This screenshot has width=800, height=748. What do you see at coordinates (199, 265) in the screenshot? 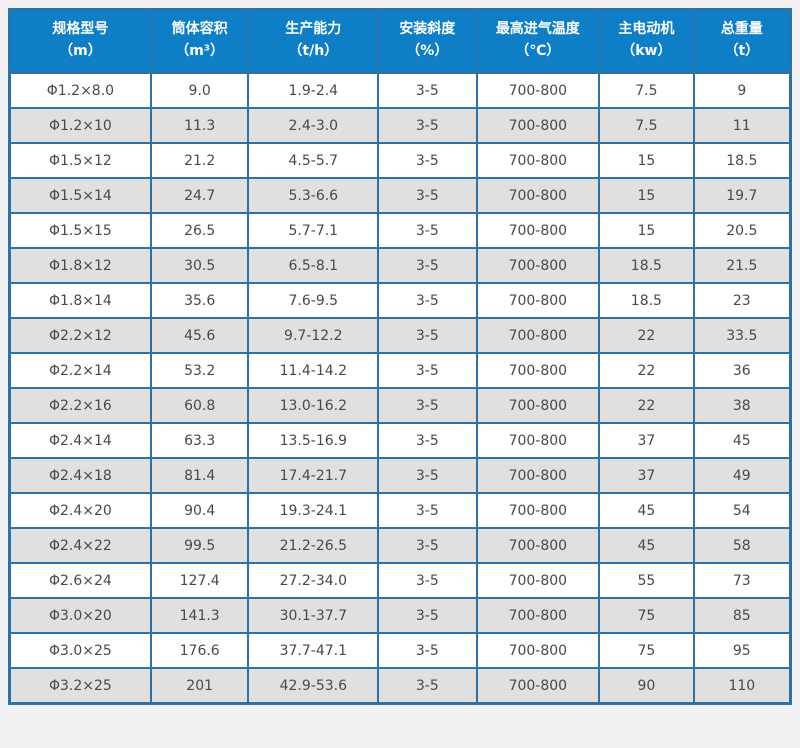
I see `table-cell: 30.5` at bounding box center [199, 265].